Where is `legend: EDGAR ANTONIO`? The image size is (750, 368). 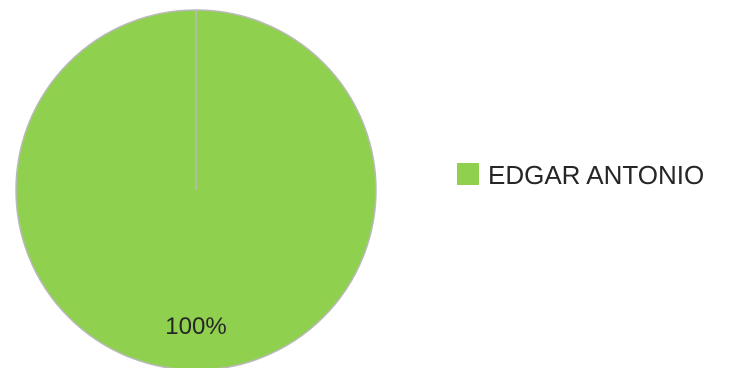
legend: EDGAR ANTONIO is located at coordinates (580, 175).